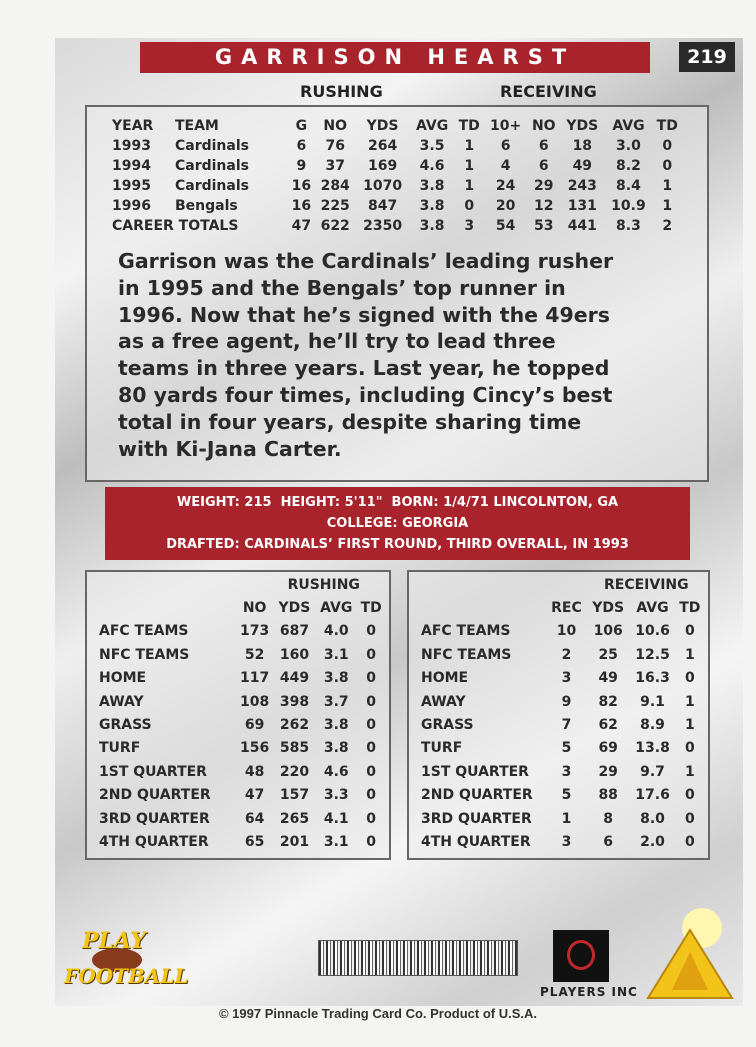 This screenshot has width=756, height=1047. What do you see at coordinates (566, 654) in the screenshot?
I see `split-cell: 2` at bounding box center [566, 654].